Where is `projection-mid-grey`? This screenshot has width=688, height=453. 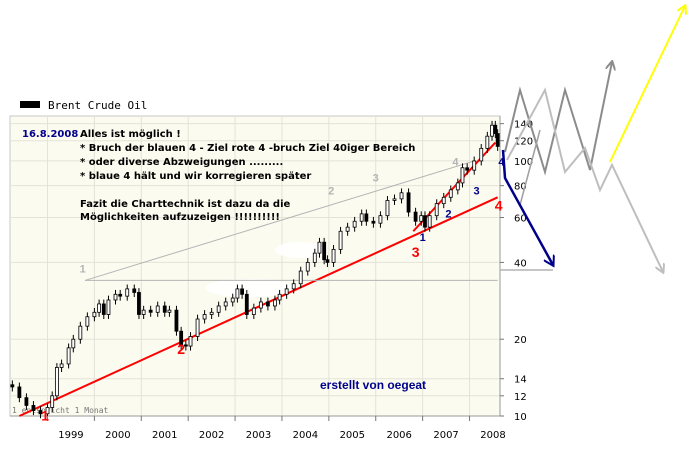
projection-mid-grey is located at coordinates (530, 167).